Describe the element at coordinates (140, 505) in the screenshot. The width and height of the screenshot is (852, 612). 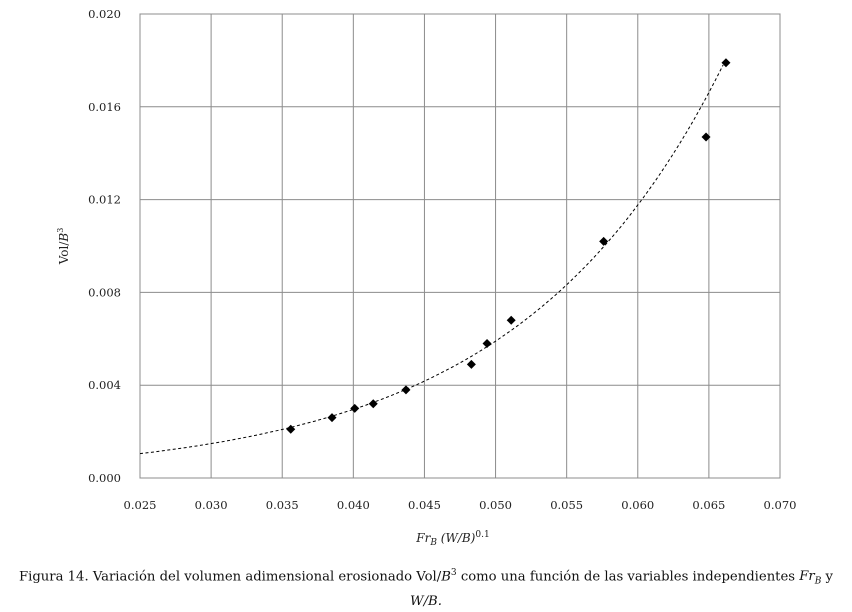
I see `x-tick-label: 0.025` at that location.